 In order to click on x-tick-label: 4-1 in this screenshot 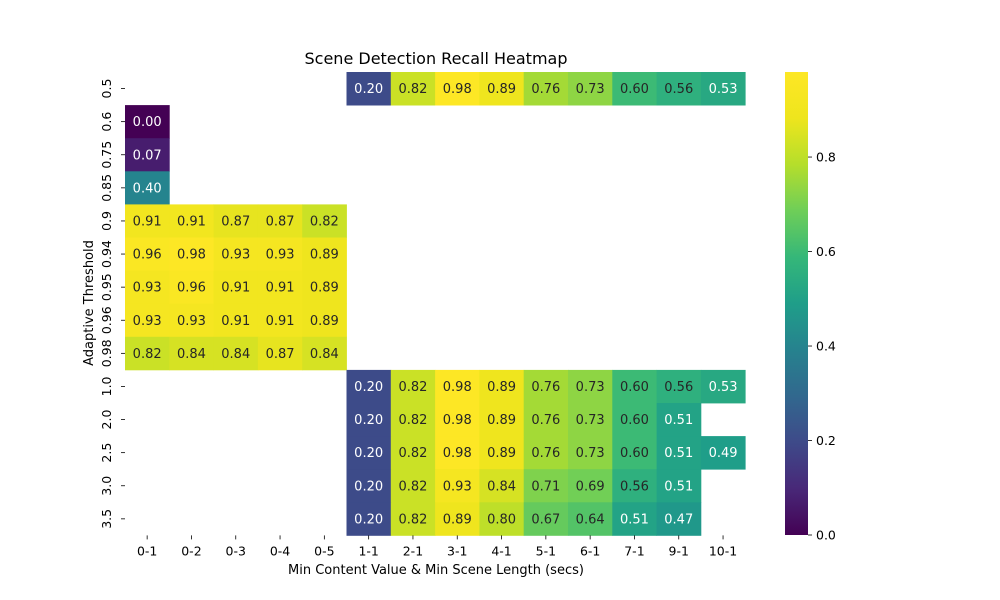, I will do `click(501, 550)`.